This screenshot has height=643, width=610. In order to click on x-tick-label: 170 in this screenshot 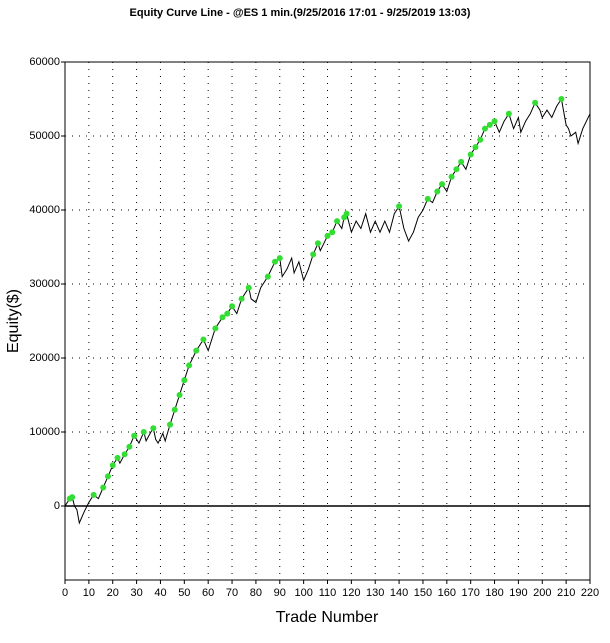, I will do `click(471, 593)`.